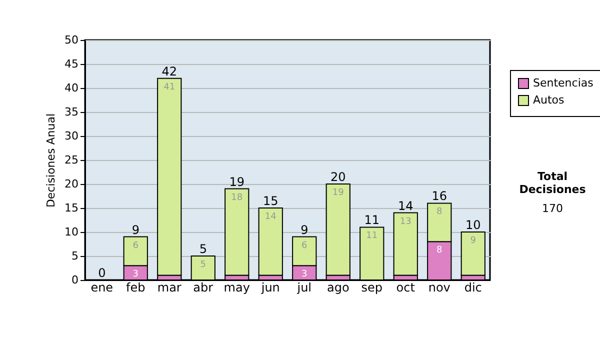 The width and height of the screenshot is (600, 340). What do you see at coordinates (170, 71) in the screenshot?
I see `total-label: 42` at bounding box center [170, 71].